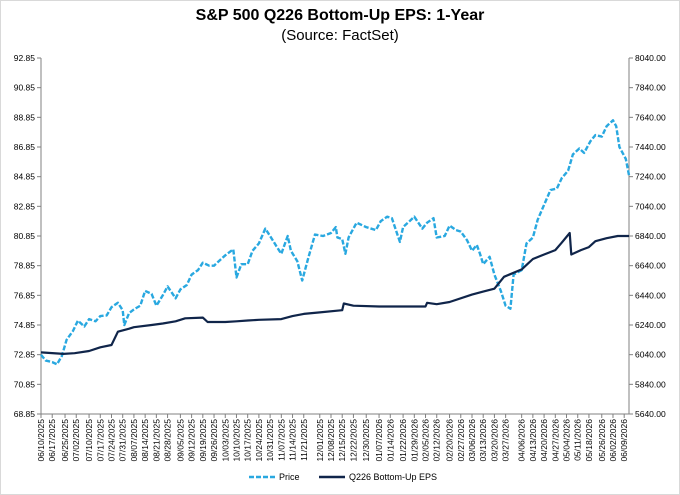 This screenshot has width=680, height=495. Describe the element at coordinates (472, 440) in the screenshot. I see `x-tick-label: 03/06/2026` at that location.